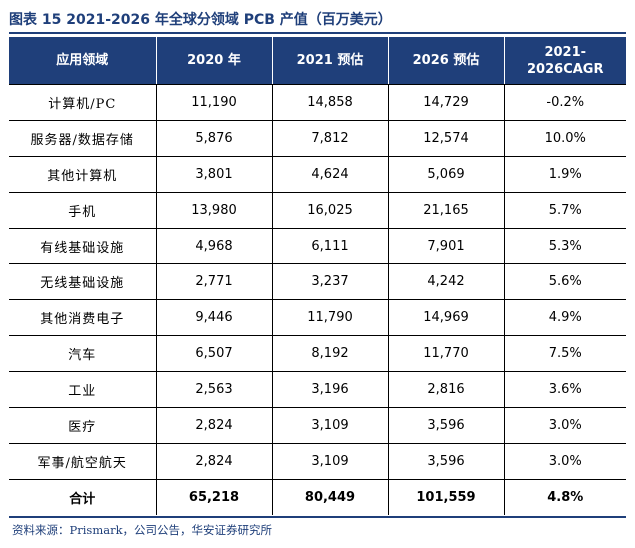 The image size is (635, 548). What do you see at coordinates (330, 174) in the screenshot?
I see `value-cell: 4,624` at bounding box center [330, 174].